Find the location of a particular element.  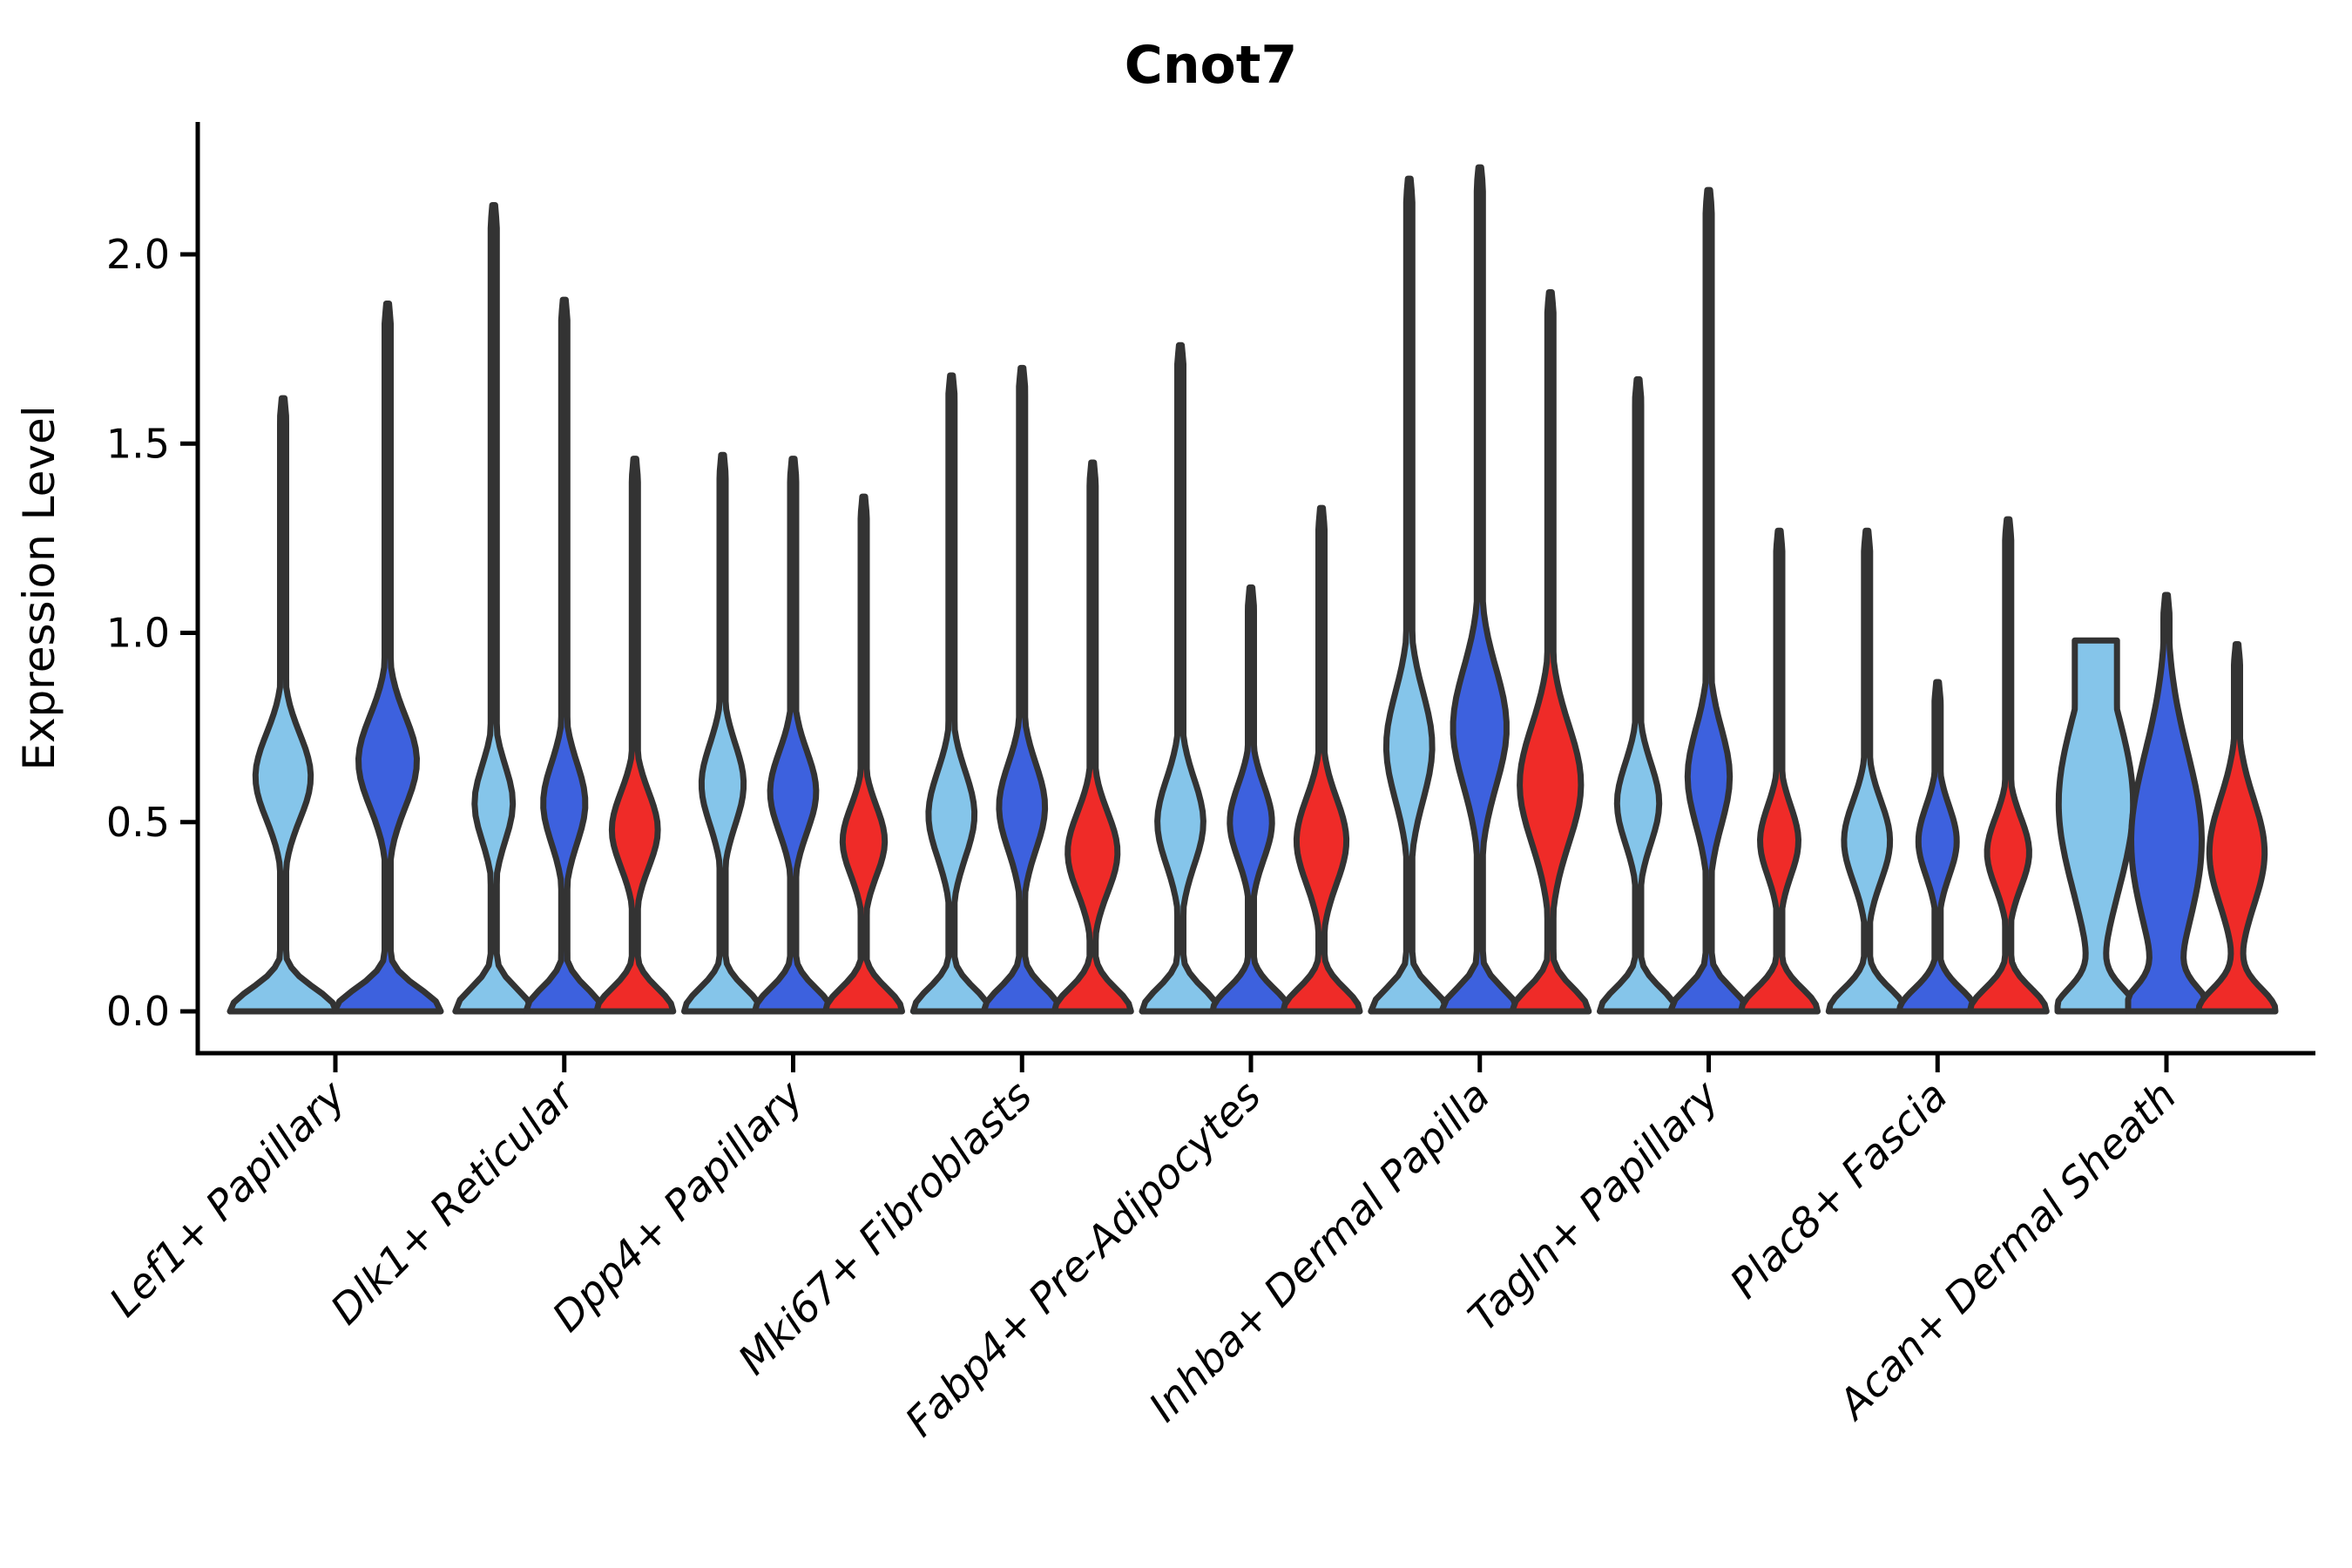

x-tick-label: Dlk1+ Reticular is located at coordinates (453, 1203).